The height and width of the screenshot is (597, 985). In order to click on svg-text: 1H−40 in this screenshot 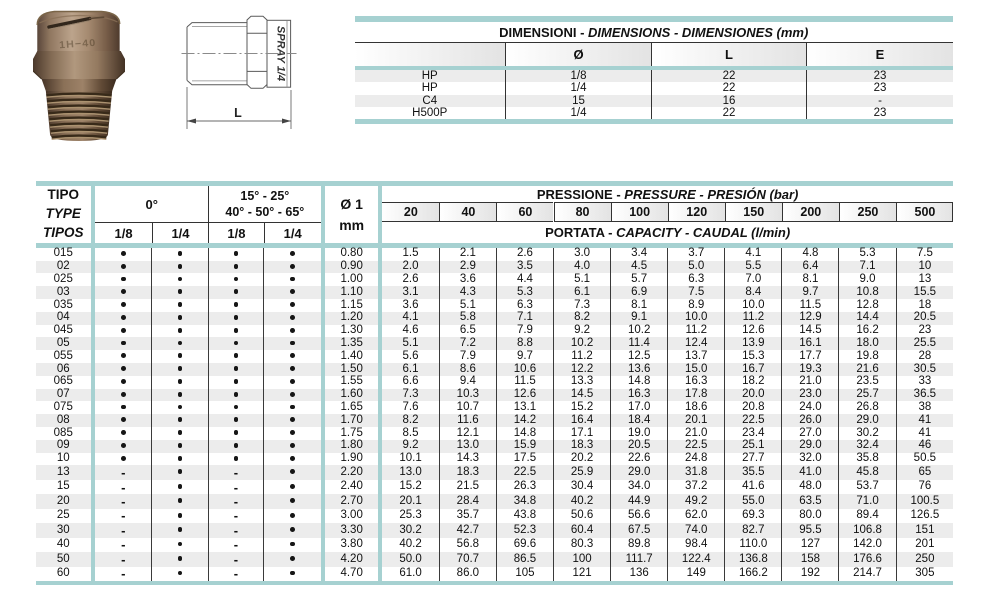, I will do `click(78, 44)`.